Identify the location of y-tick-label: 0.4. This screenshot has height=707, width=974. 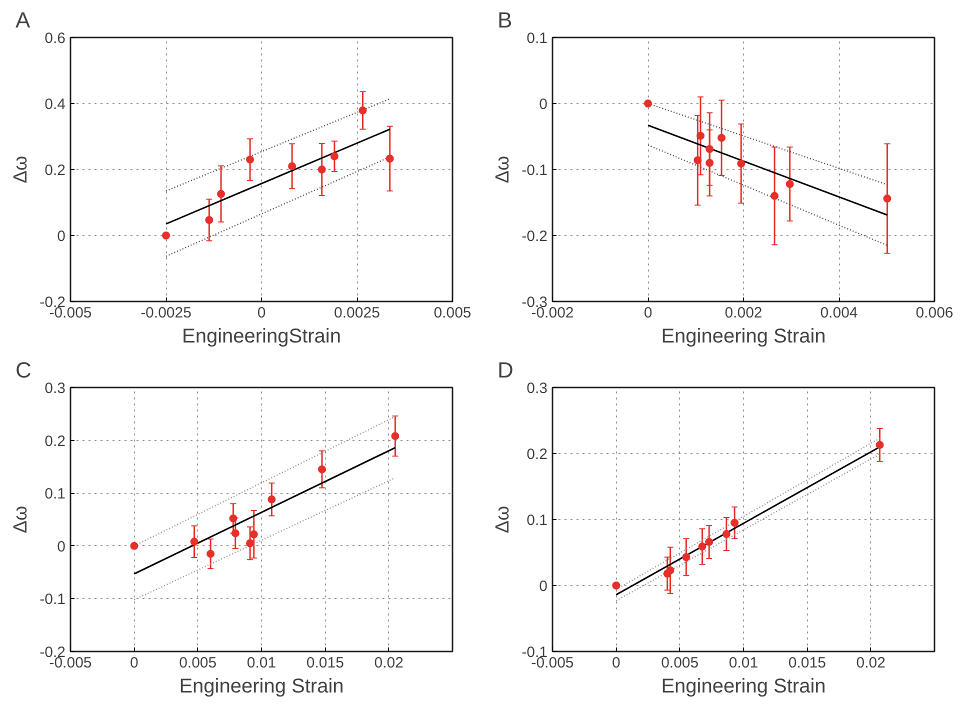
(55, 104).